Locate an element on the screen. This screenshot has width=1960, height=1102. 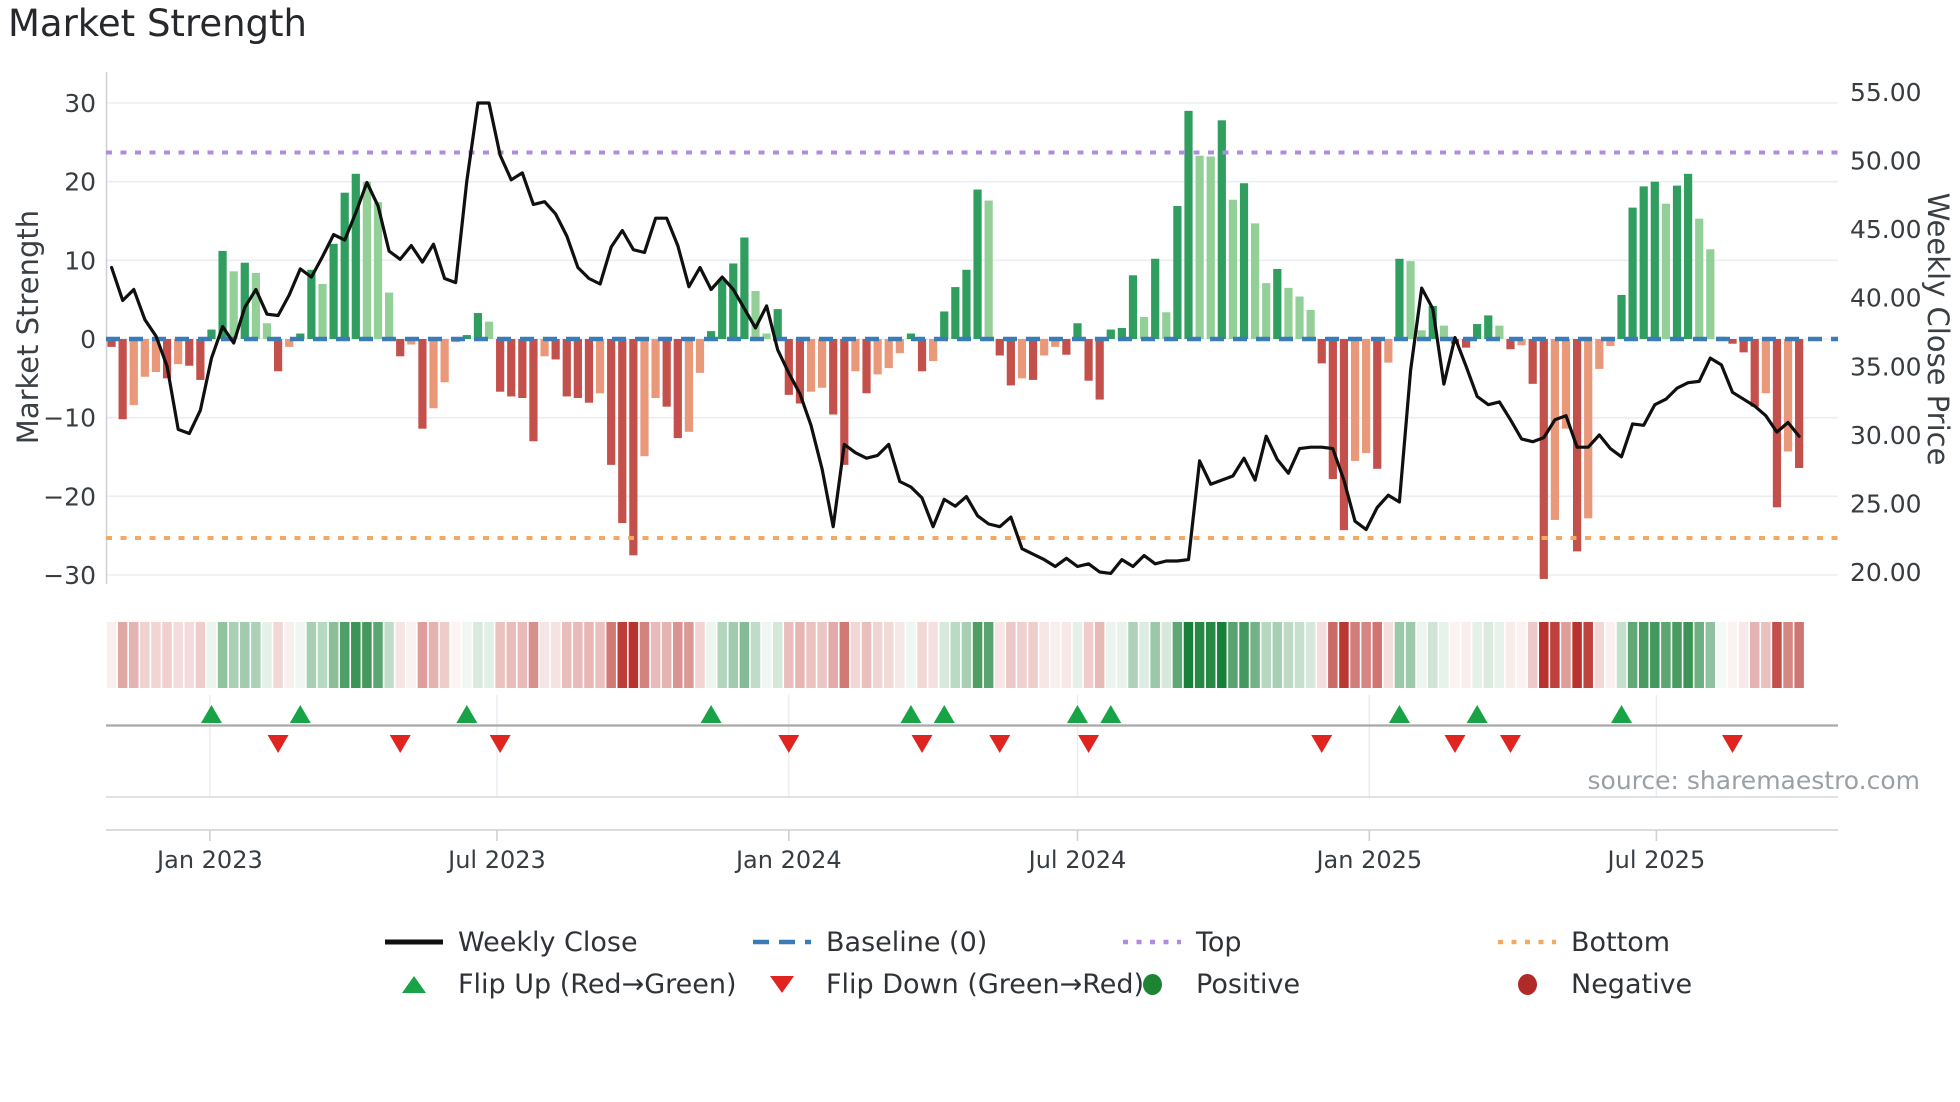
legend-label: Weekly Close is located at coordinates (548, 942).